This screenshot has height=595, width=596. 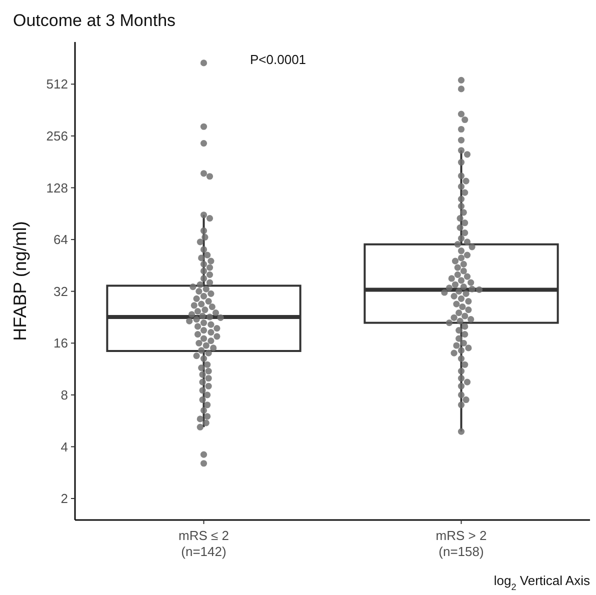 What do you see at coordinates (94, 20) in the screenshot?
I see `chart-title: Outcome at 3 Months` at bounding box center [94, 20].